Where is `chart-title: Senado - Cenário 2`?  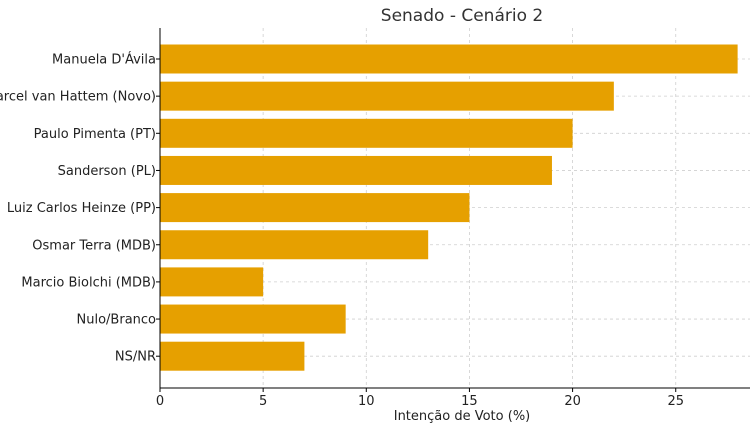 chart-title: Senado - Cenário 2 is located at coordinates (462, 16).